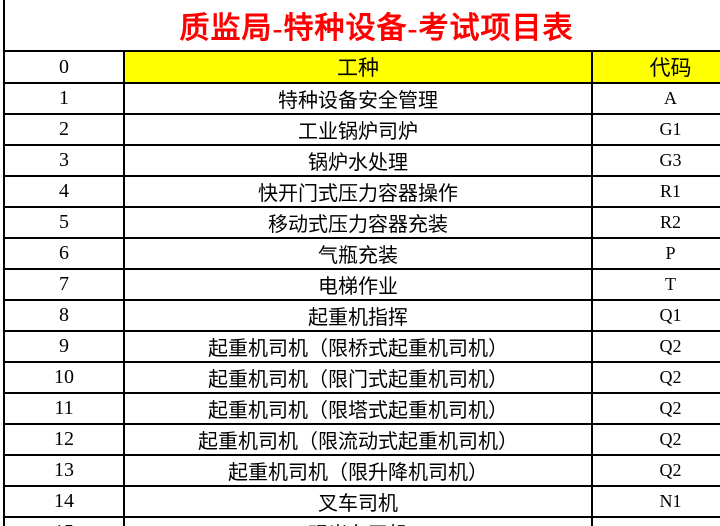 The image size is (720, 526). I want to click on row-index-cell: 2, so click(64, 129).